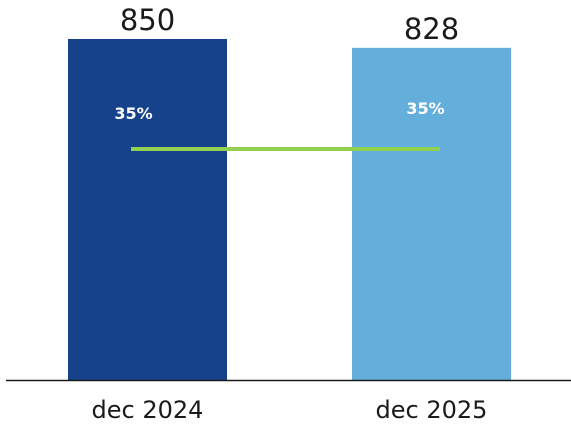  What do you see at coordinates (425, 108) in the screenshot?
I see `percent-label-dec-2025: 35%` at bounding box center [425, 108].